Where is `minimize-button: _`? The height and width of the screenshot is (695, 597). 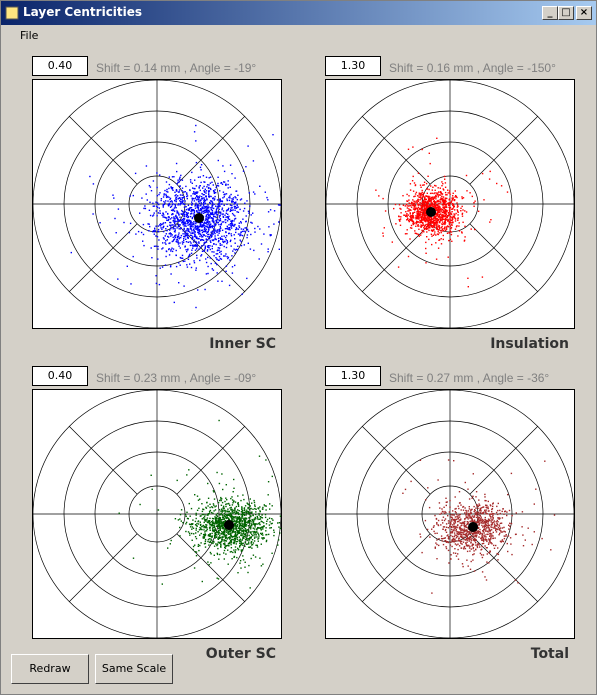 minimize-button: _ is located at coordinates (550, 13).